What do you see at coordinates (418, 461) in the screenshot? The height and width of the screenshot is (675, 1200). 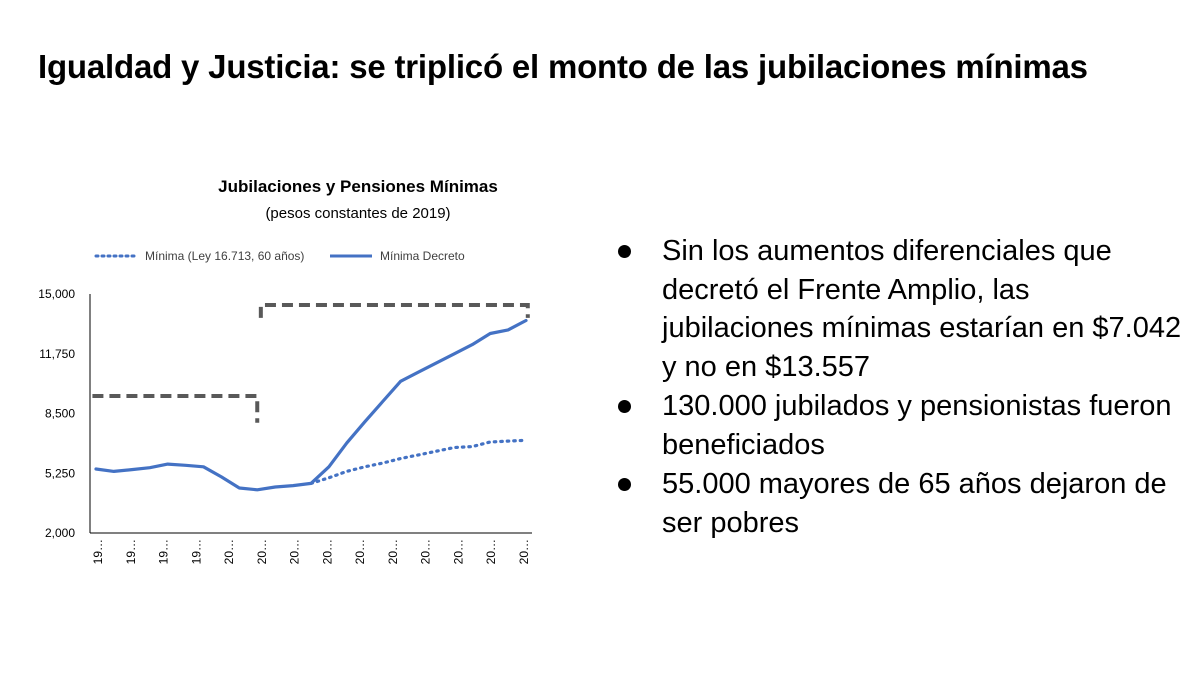 I see `series-line-minima-ley` at bounding box center [418, 461].